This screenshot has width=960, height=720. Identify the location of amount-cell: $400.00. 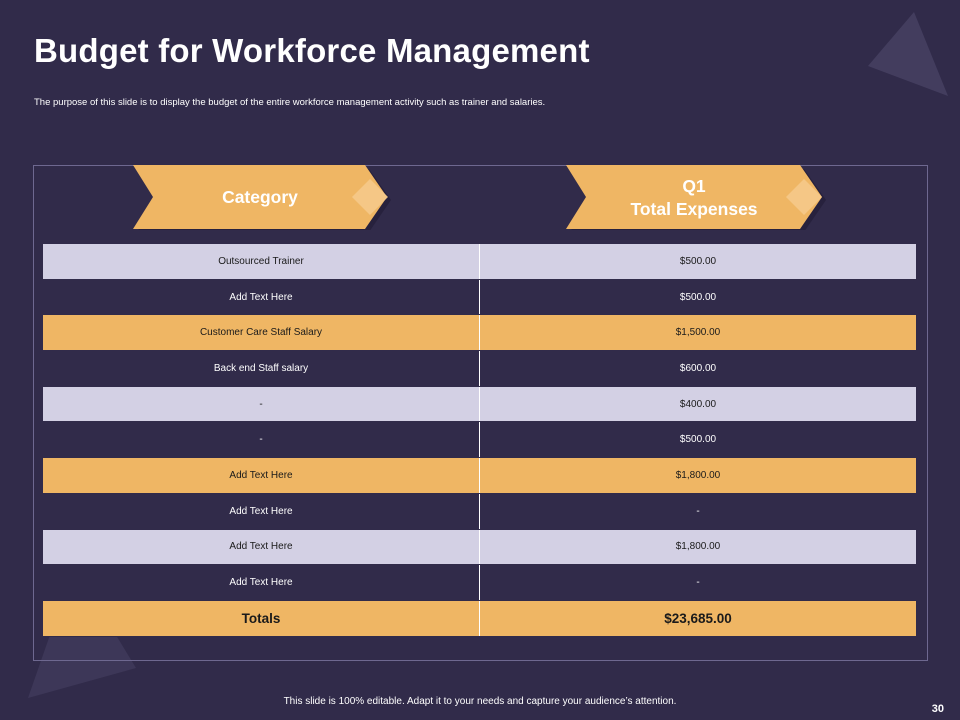
(697, 404).